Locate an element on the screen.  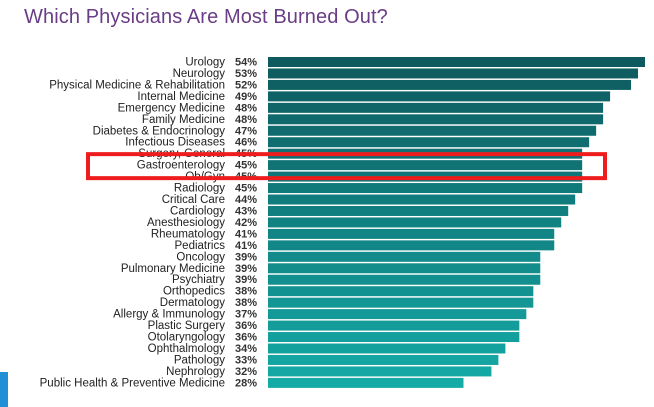
category-label: Public Health & Preventive Medicine is located at coordinates (132, 383).